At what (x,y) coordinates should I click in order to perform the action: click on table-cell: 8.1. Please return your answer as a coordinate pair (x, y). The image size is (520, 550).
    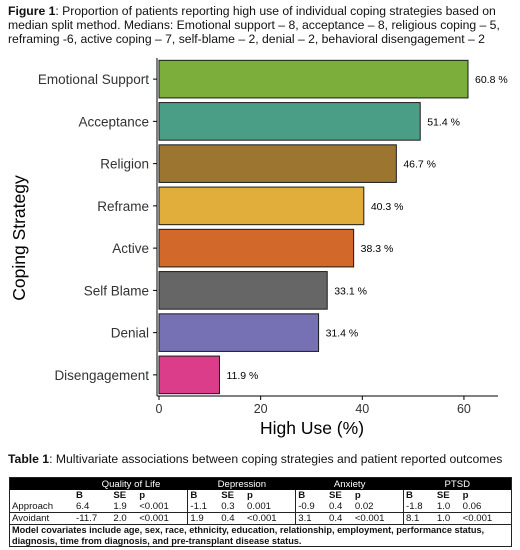
    Looking at the image, I should click on (419, 518).